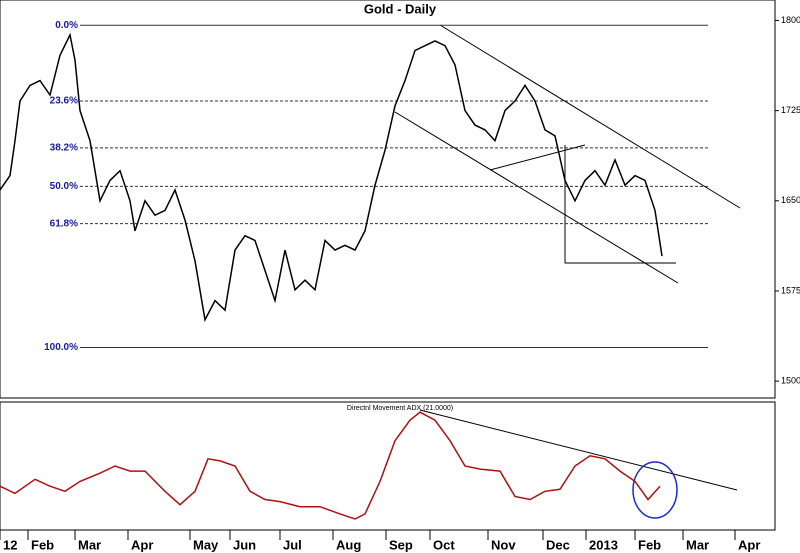 The height and width of the screenshot is (553, 800). I want to click on y-tick-label: 1575, so click(790, 290).